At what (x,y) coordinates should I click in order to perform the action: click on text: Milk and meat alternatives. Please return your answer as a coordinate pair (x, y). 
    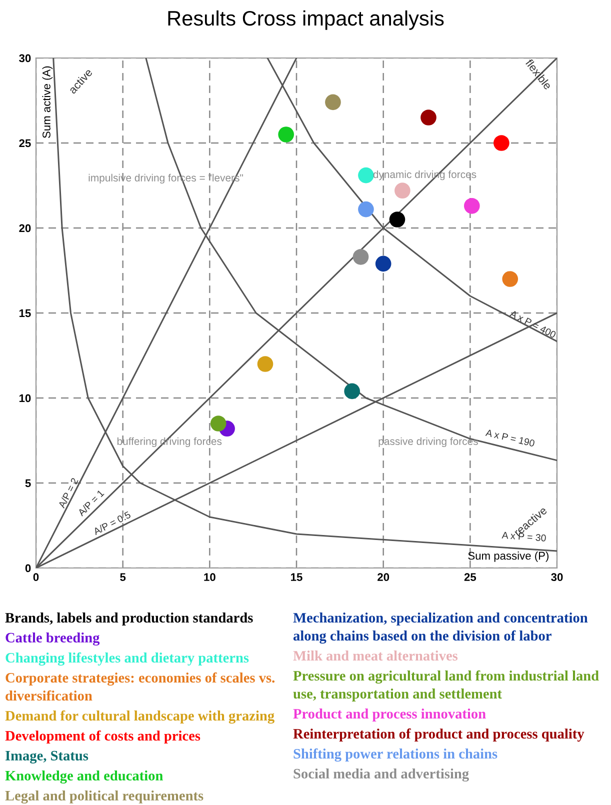
    Looking at the image, I should click on (375, 655).